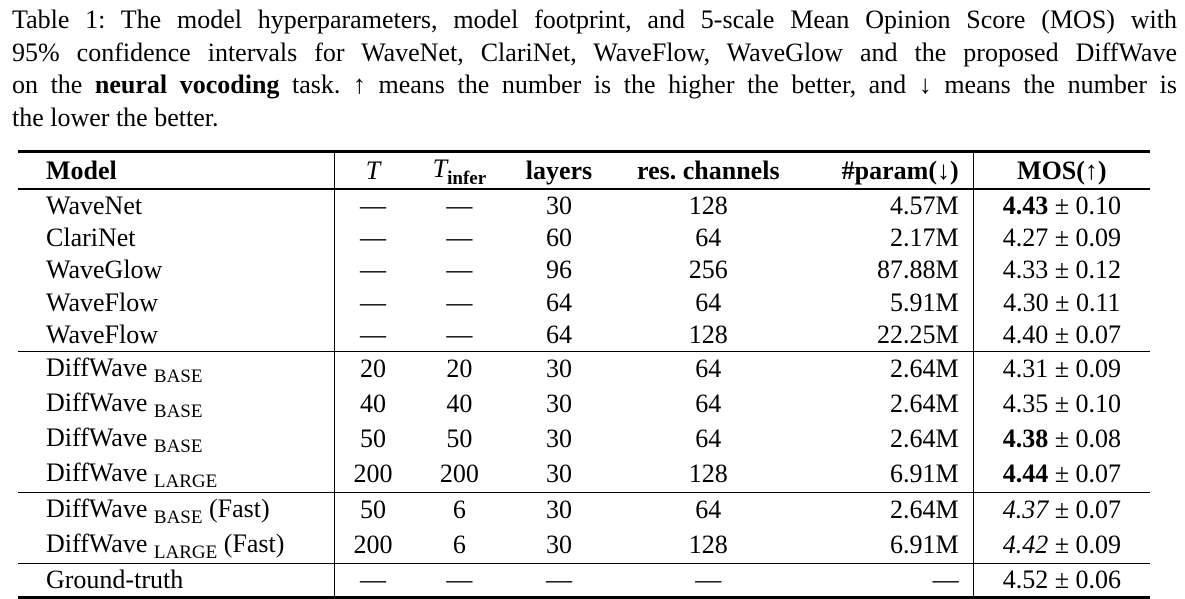  Describe the element at coordinates (558, 270) in the screenshot. I see `cell-layers: 96` at that location.